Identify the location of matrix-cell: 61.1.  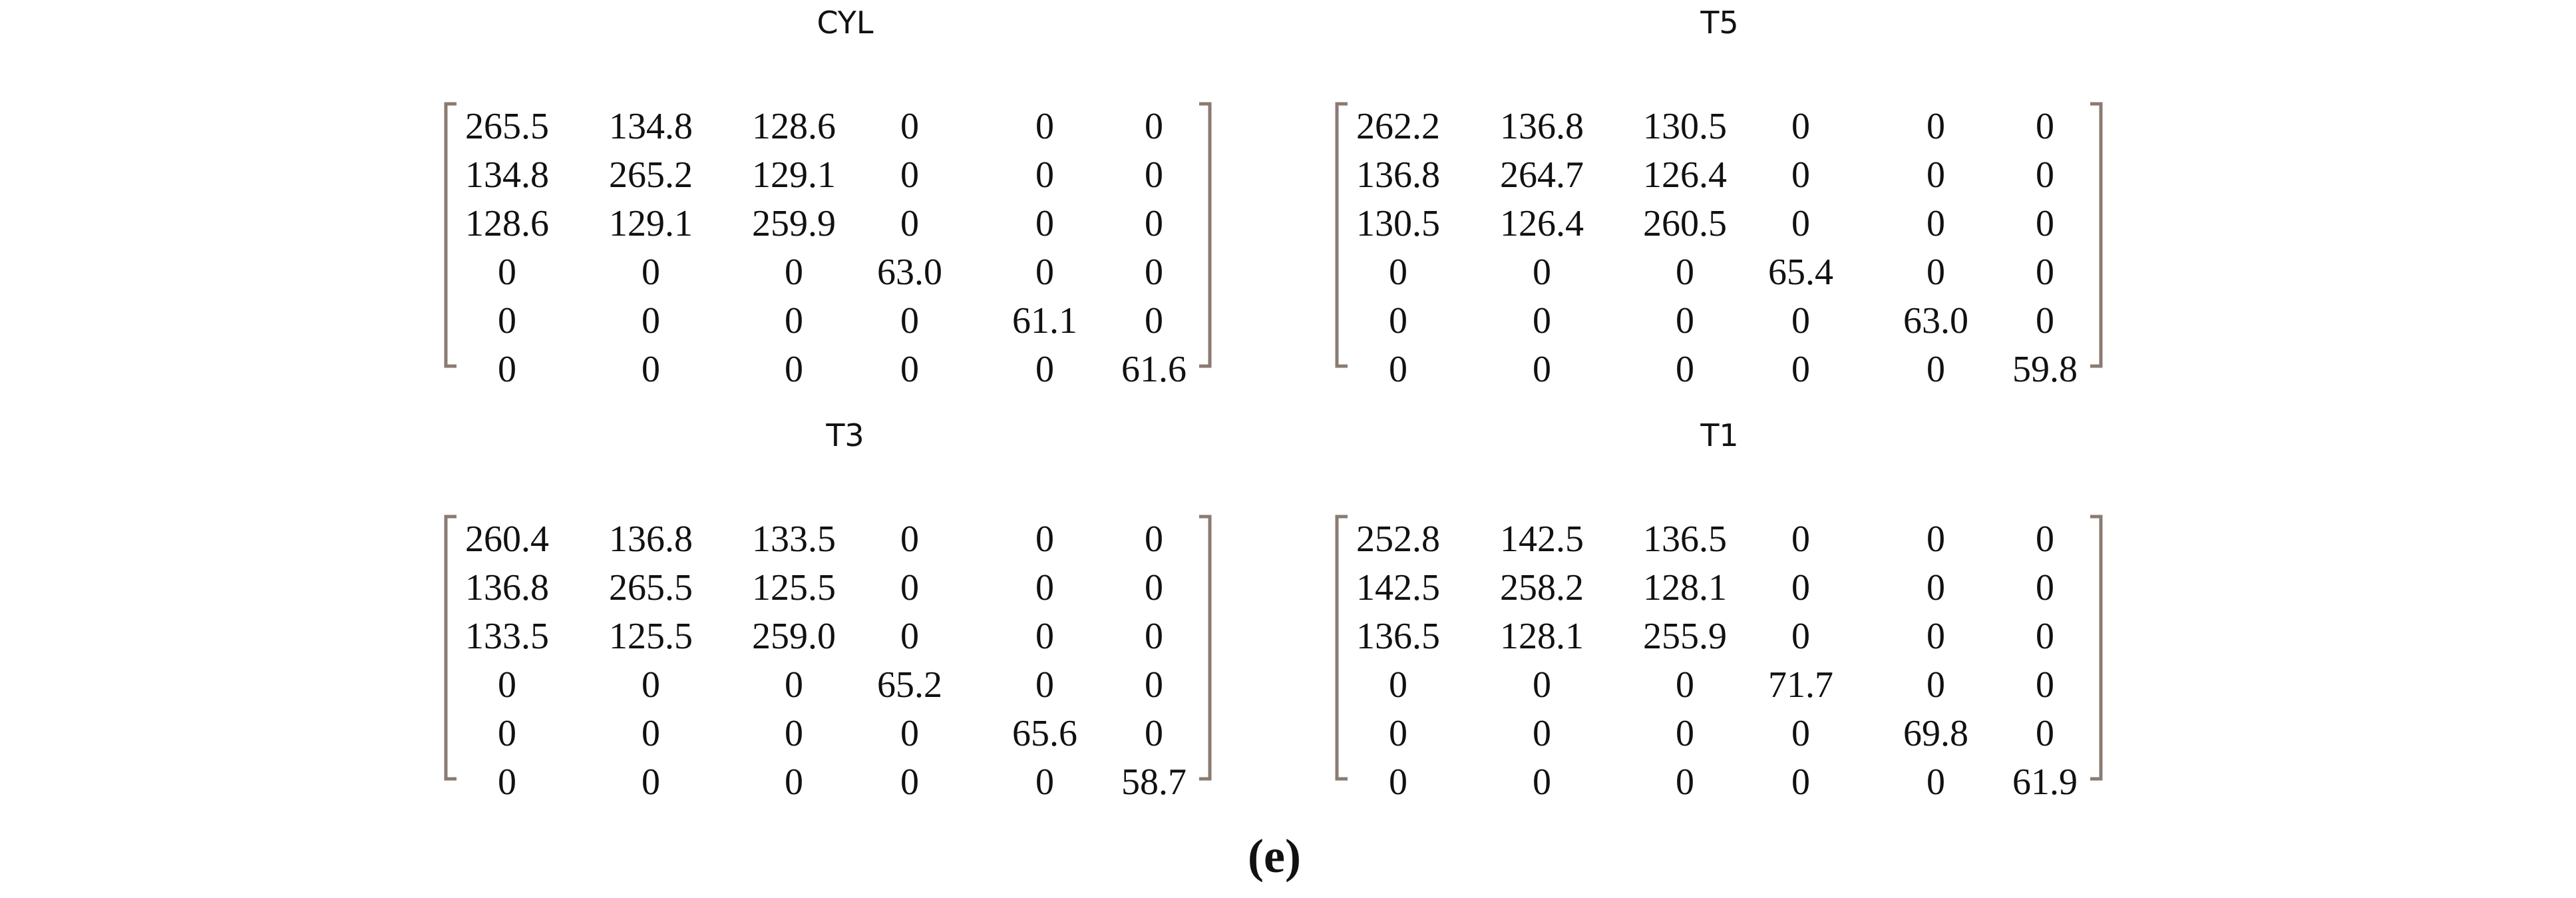
(1045, 320).